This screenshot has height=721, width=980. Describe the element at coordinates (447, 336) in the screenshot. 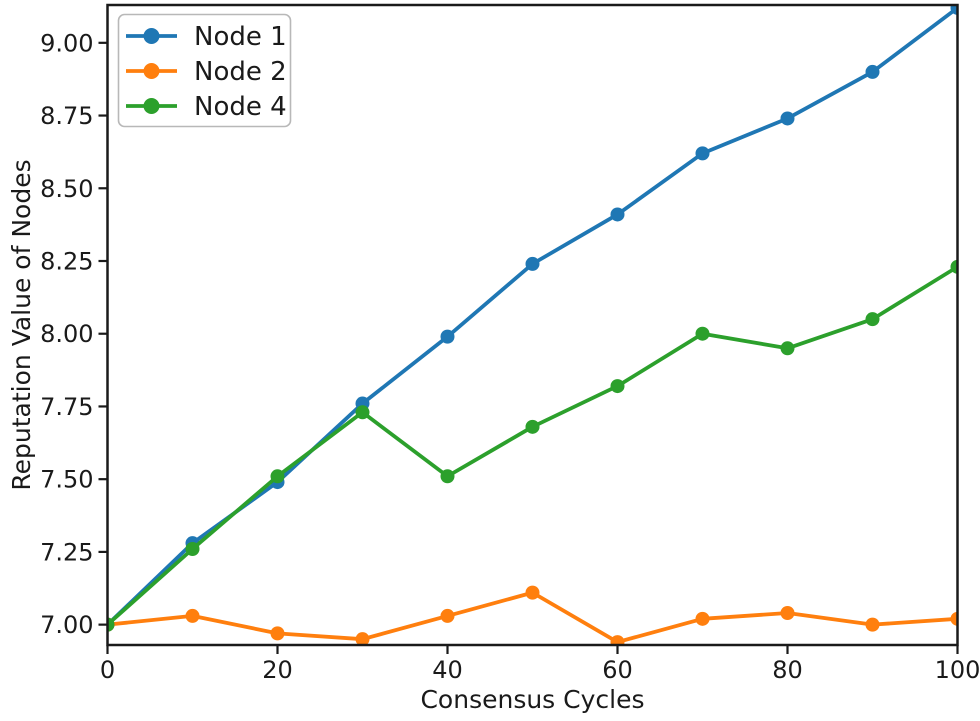

I see `data-point-node-1-x40` at that location.